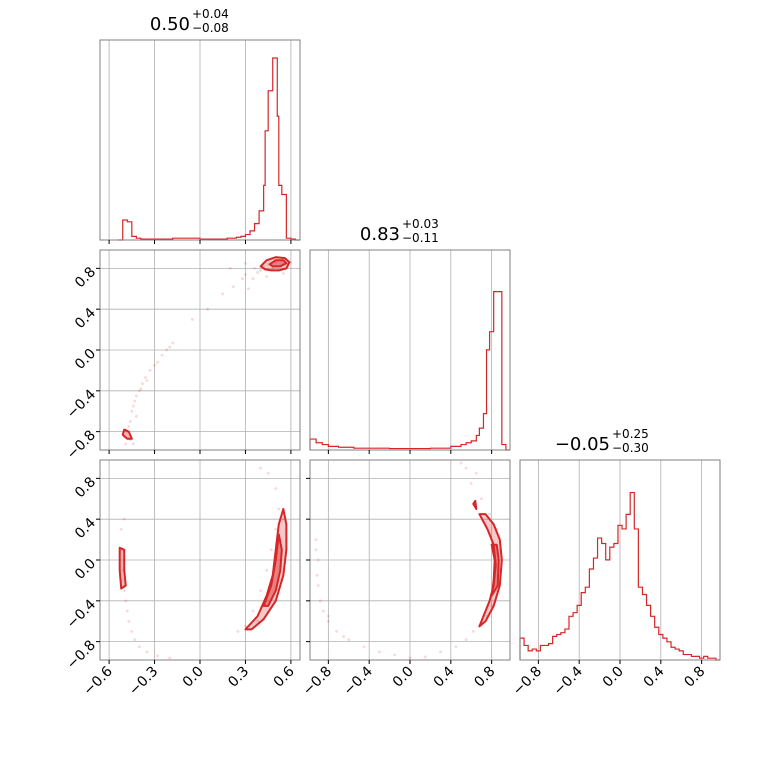 The height and width of the screenshot is (760, 760). What do you see at coordinates (210, 28) in the screenshot?
I see `panel-title-minus: −0.08` at bounding box center [210, 28].